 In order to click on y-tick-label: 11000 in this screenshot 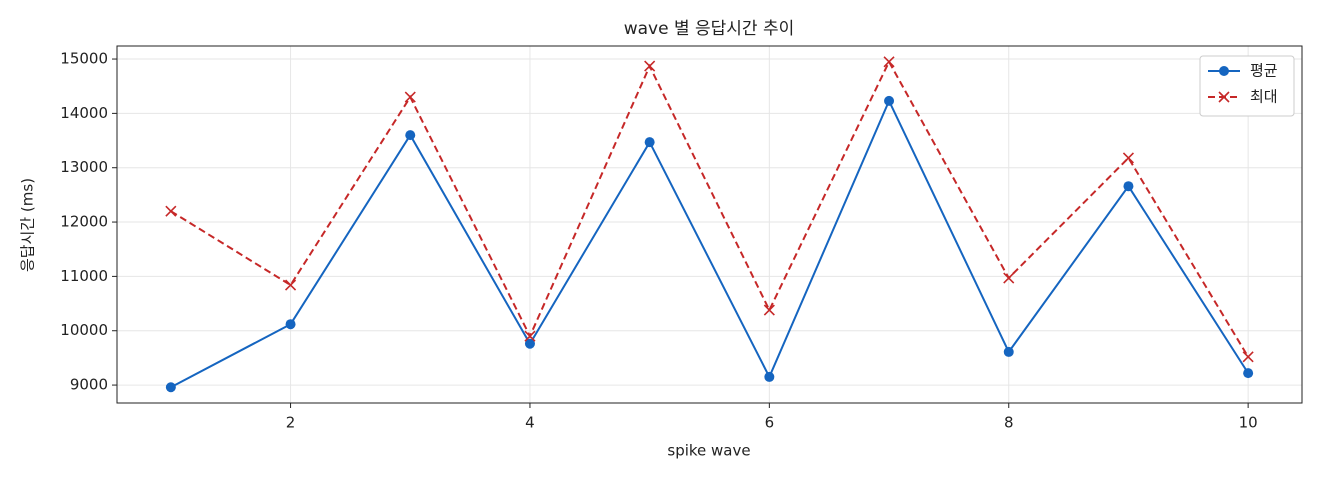, I will do `click(84, 276)`.